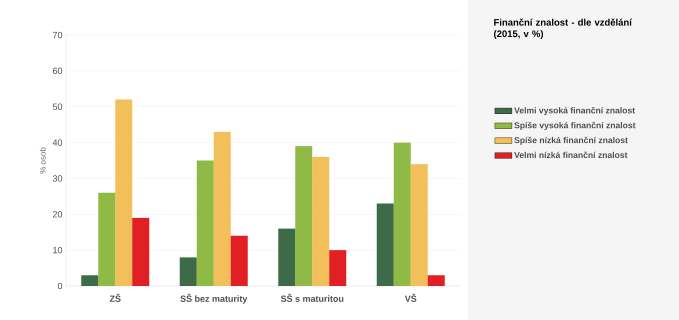  What do you see at coordinates (57, 214) in the screenshot?
I see `y-tick-label: 20` at bounding box center [57, 214].